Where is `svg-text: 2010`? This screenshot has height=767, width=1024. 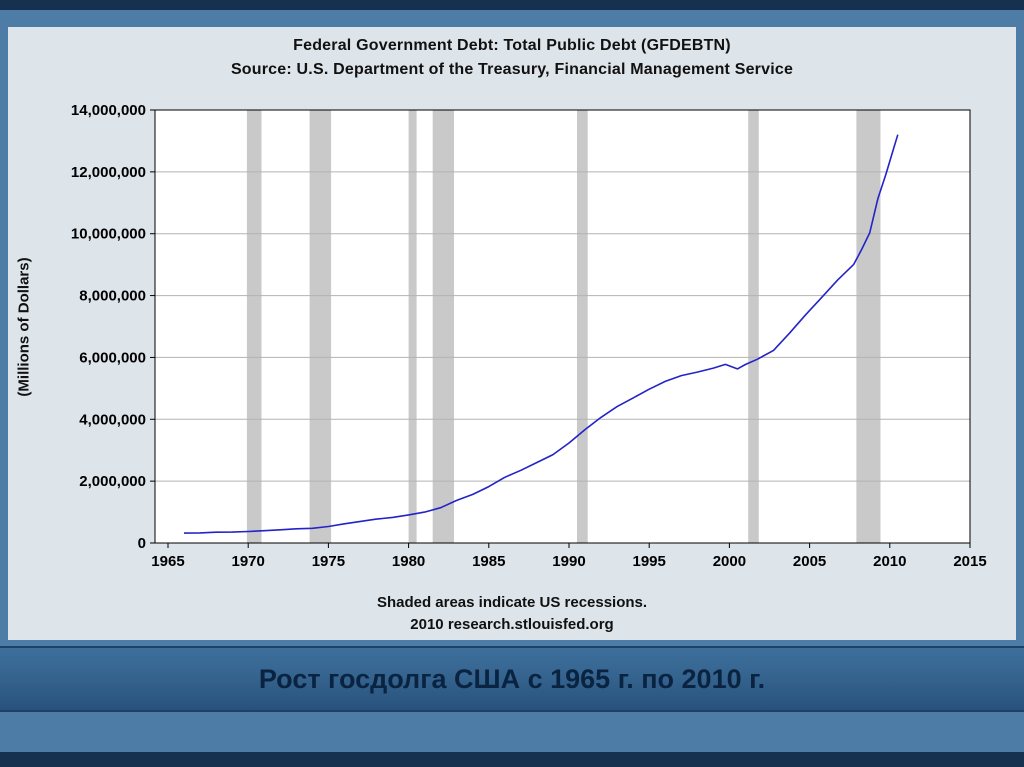 svg-text: 2010 is located at coordinates (889, 561).